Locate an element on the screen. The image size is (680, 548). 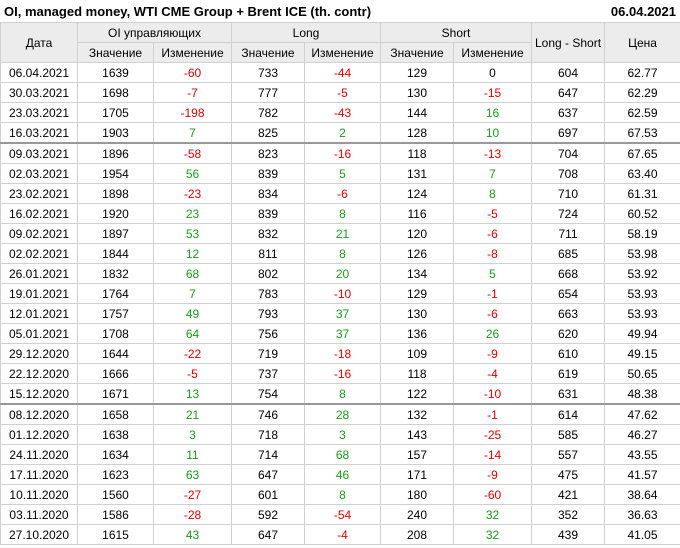
table-cell: -23 is located at coordinates (192, 193).